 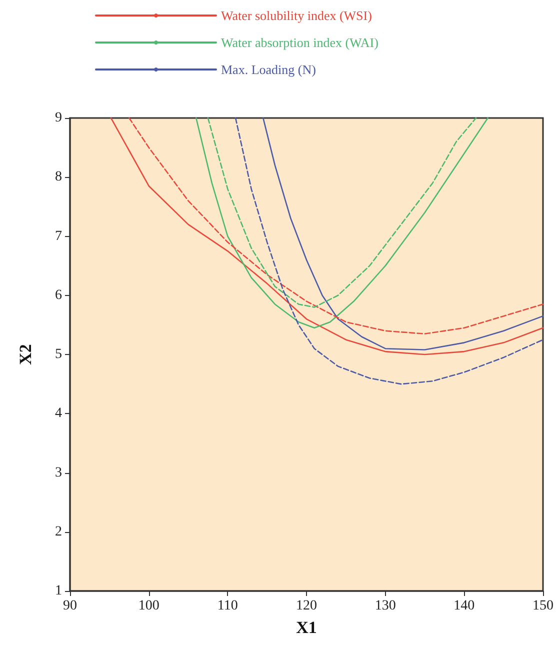 What do you see at coordinates (25, 354) in the screenshot?
I see `y-axis-title: X2` at bounding box center [25, 354].